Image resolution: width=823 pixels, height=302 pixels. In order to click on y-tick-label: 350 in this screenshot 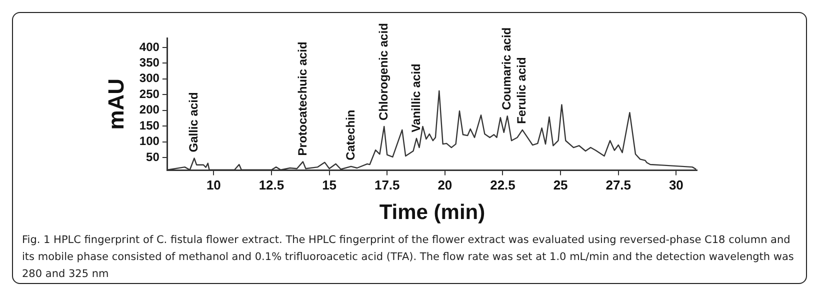, I will do `click(149, 62)`.